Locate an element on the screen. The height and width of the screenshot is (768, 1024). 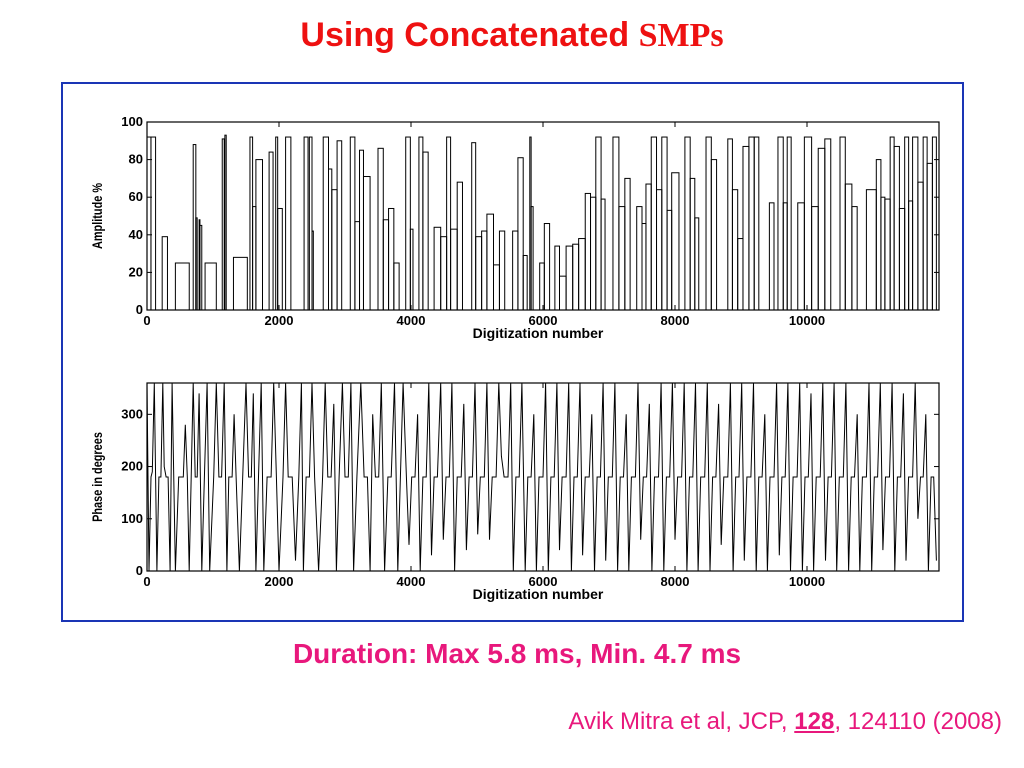
slide-title-acronym: SMPs is located at coordinates (681, 35).